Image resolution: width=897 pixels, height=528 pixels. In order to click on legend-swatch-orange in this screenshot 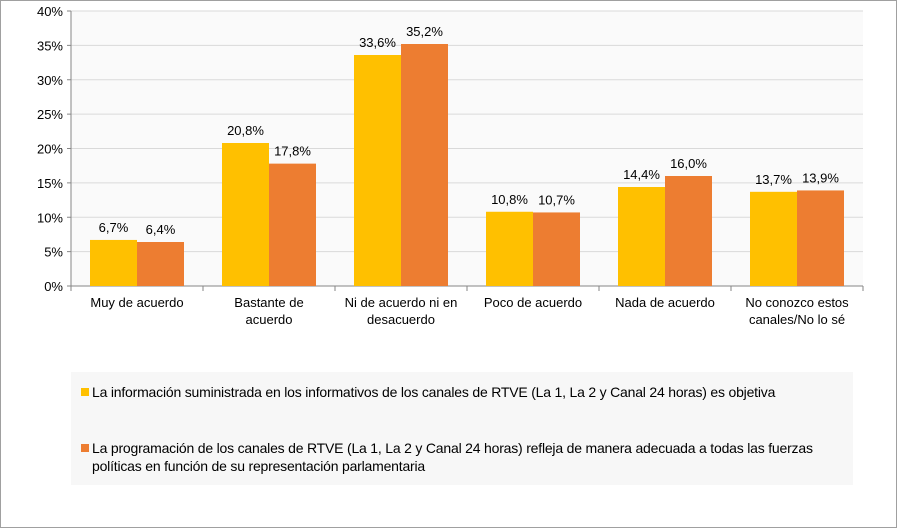, I will do `click(85, 448)`.